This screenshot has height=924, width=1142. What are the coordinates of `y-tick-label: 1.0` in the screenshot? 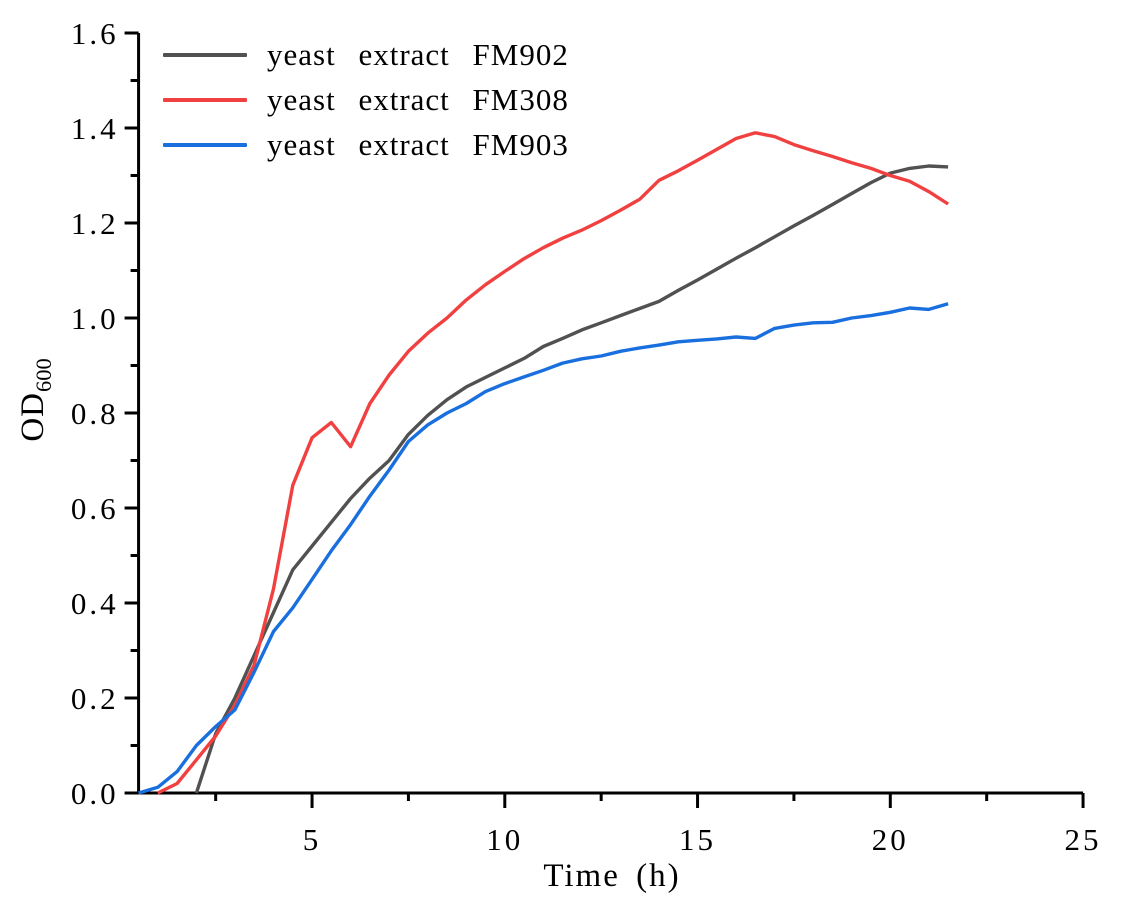 It's located at (95, 318).